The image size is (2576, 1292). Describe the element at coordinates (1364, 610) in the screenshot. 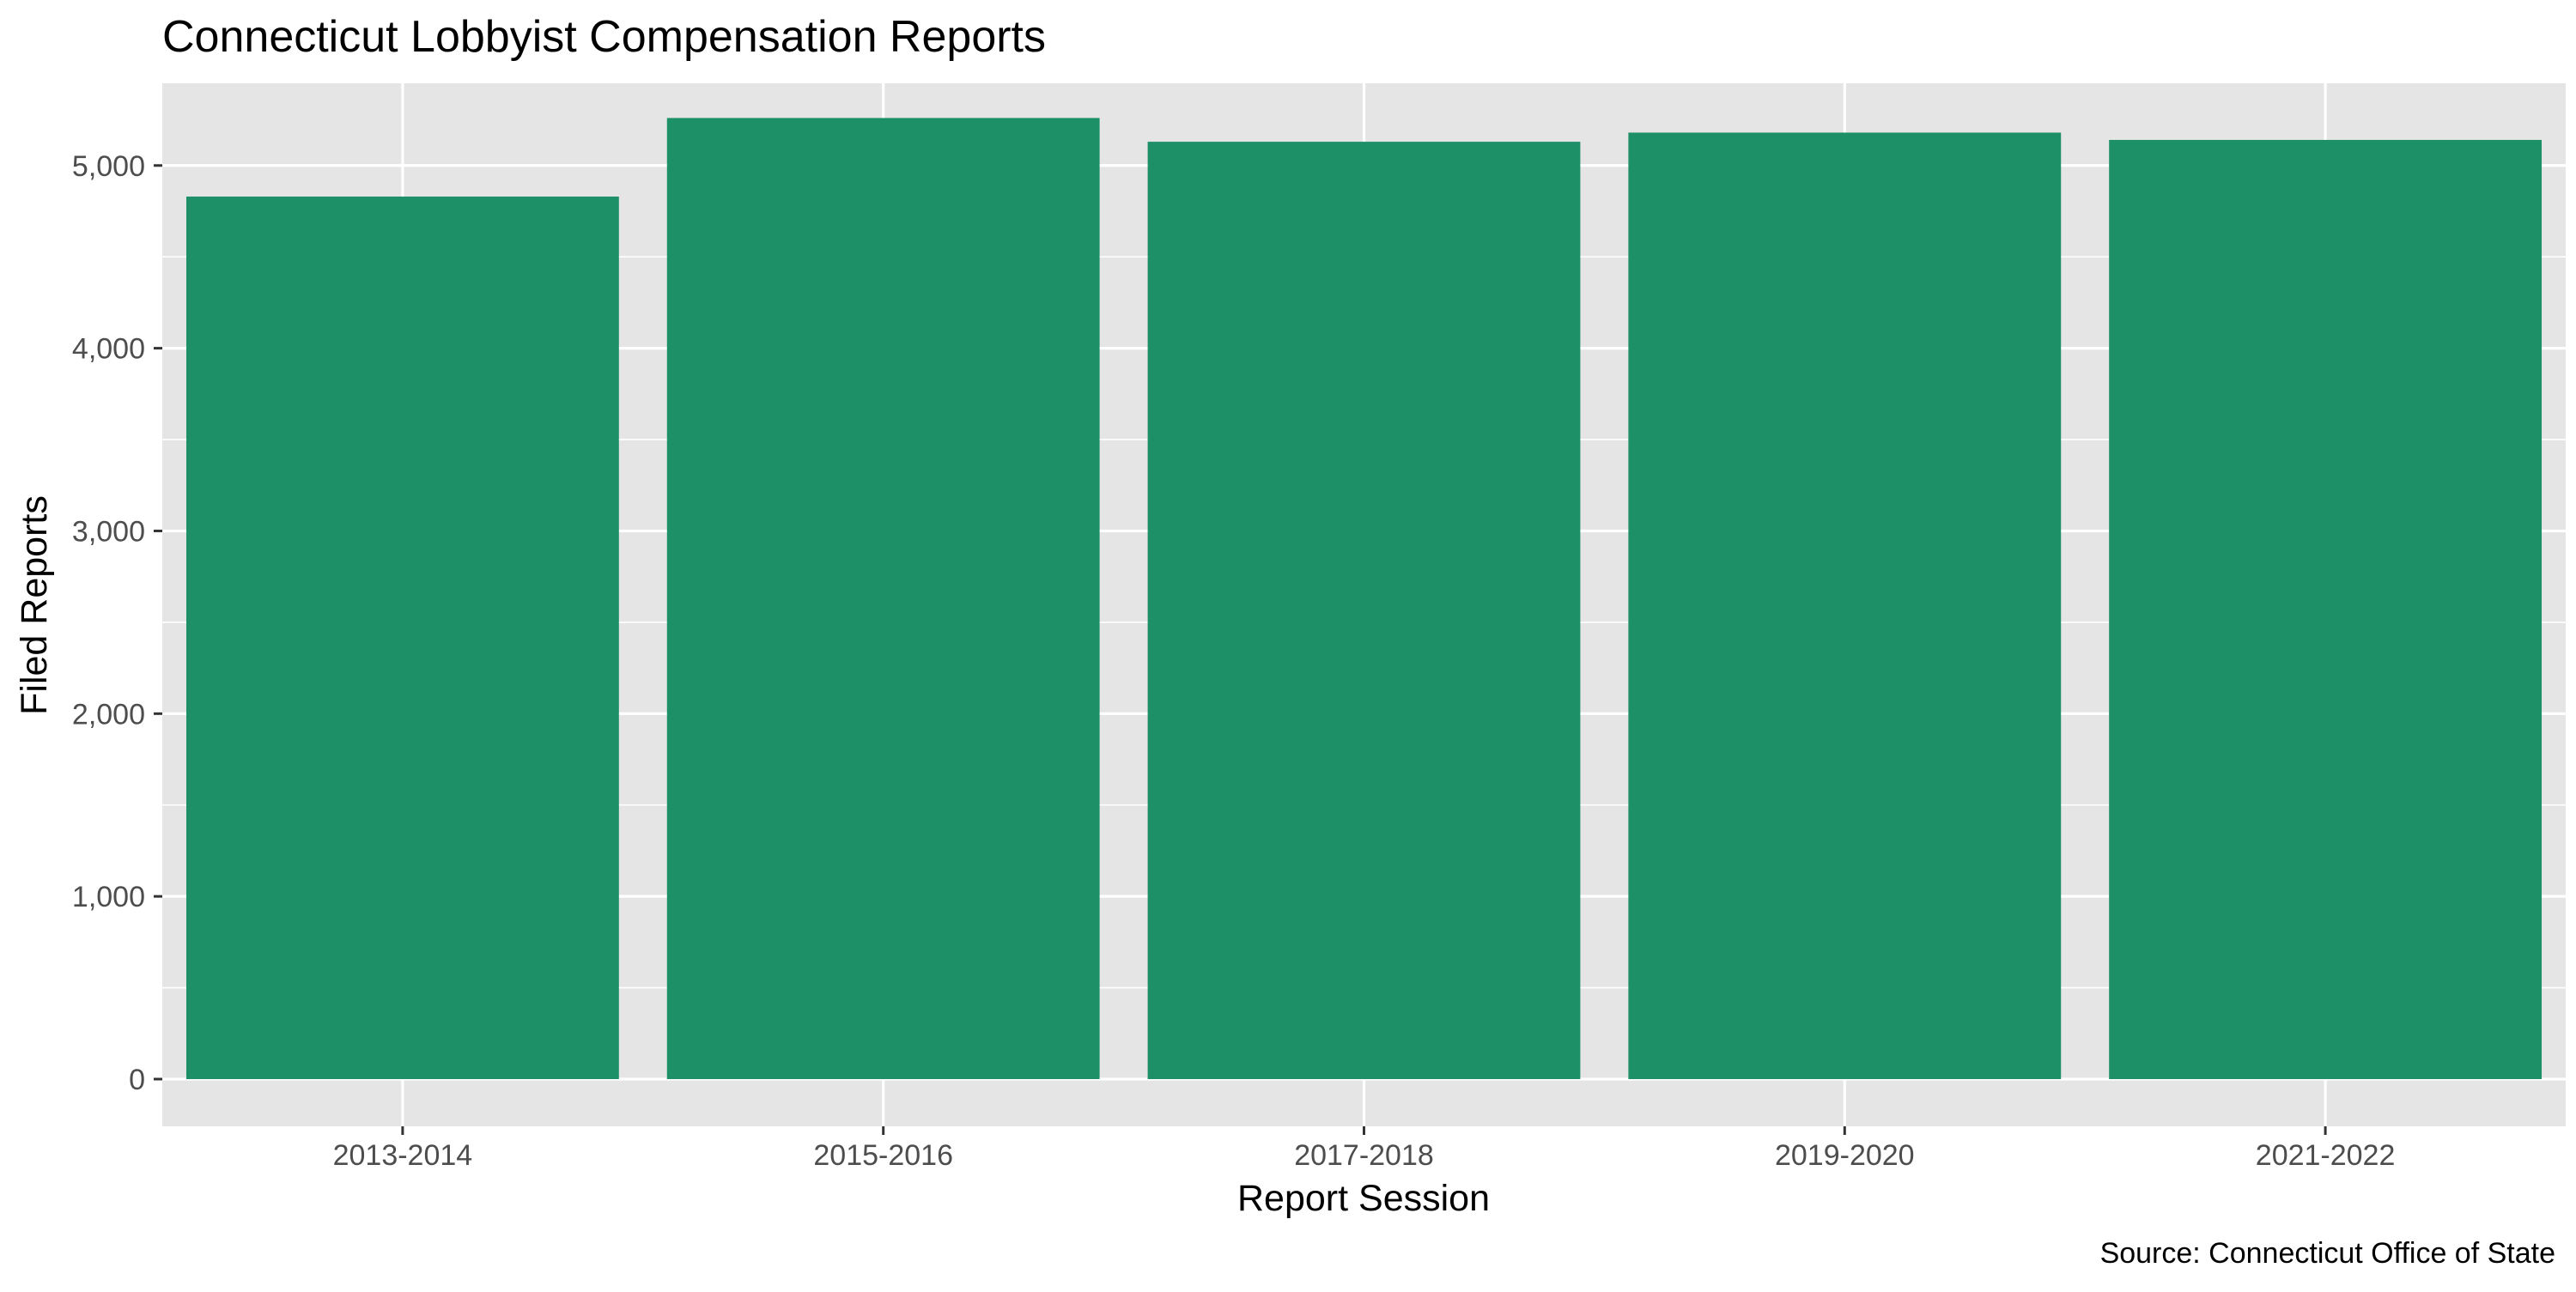

I see `bar-2017-2018` at that location.